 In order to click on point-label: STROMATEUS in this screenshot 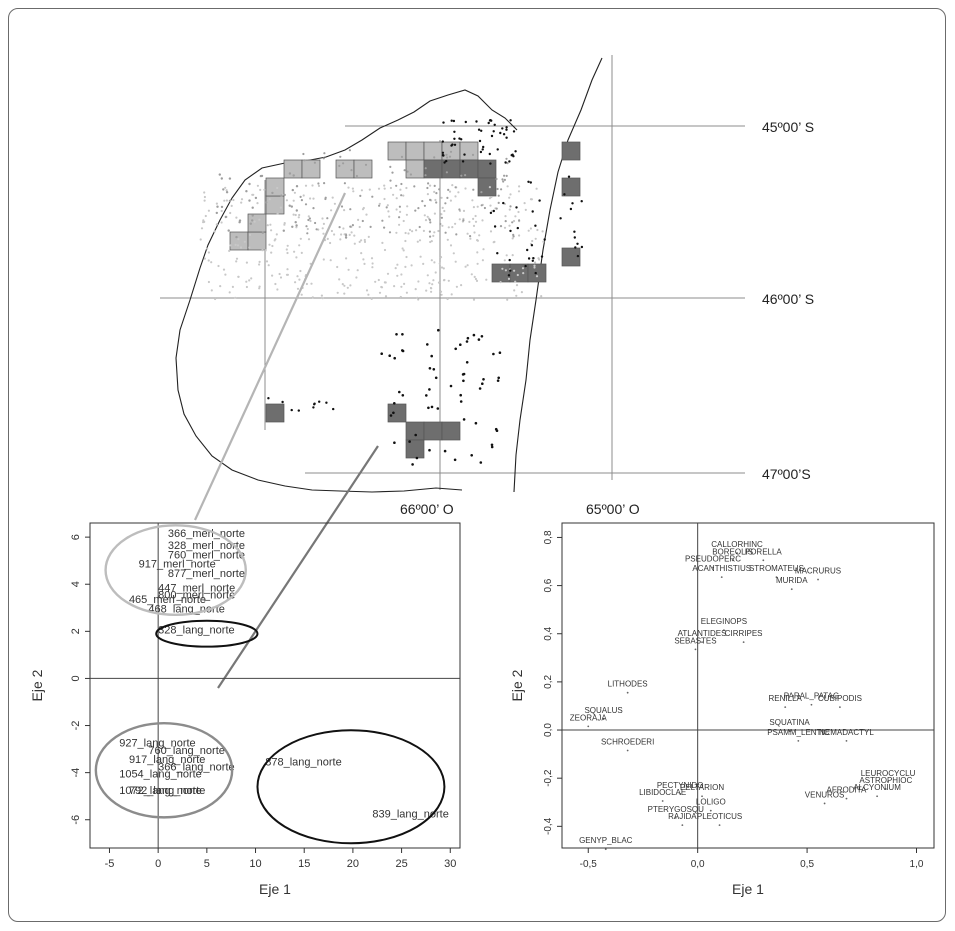, I will do `click(776, 568)`.